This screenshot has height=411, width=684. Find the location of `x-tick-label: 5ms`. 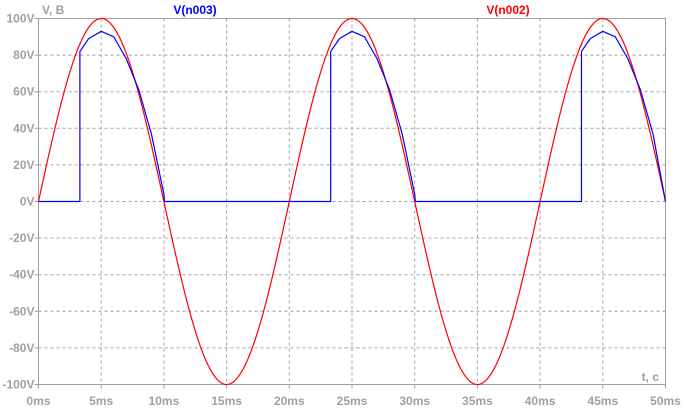

x-tick-label: 5ms is located at coordinates (101, 401).